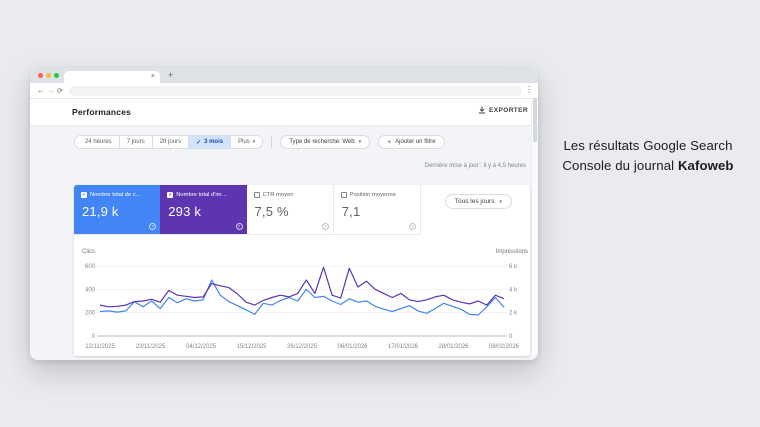  What do you see at coordinates (201, 347) in the screenshot?
I see `x-axis-date: 04/12/2025` at bounding box center [201, 347].